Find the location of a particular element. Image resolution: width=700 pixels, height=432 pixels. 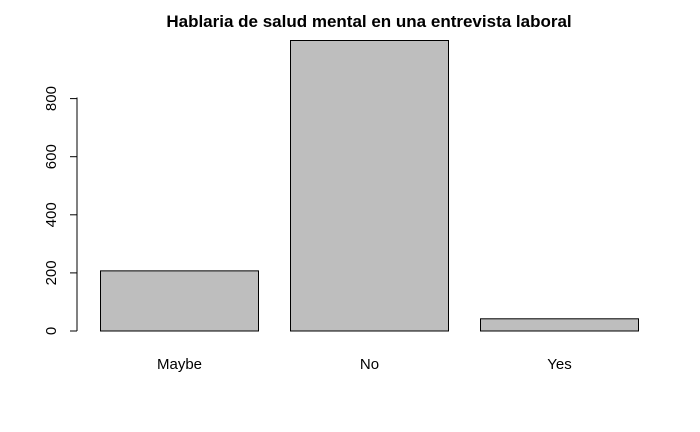

x-category-label: No is located at coordinates (369, 364).